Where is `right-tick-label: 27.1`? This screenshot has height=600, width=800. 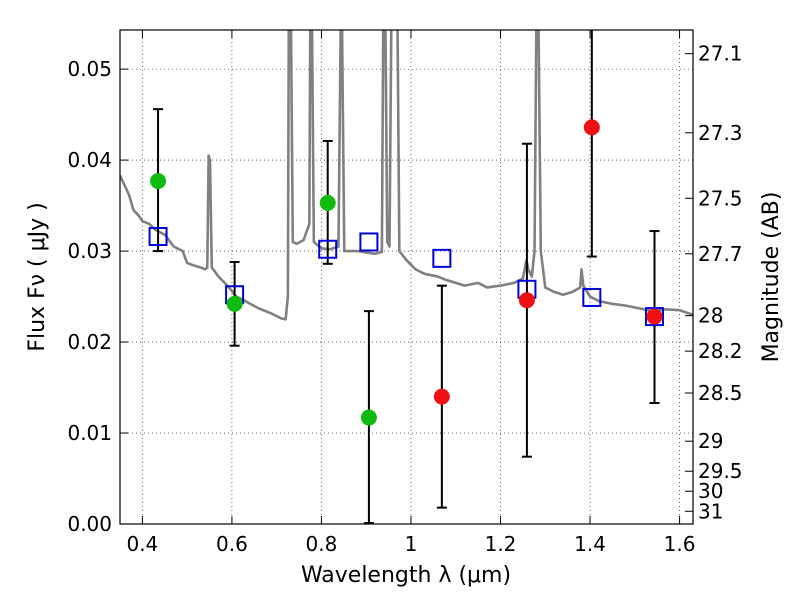
right-tick-label: 27.1 is located at coordinates (720, 54).